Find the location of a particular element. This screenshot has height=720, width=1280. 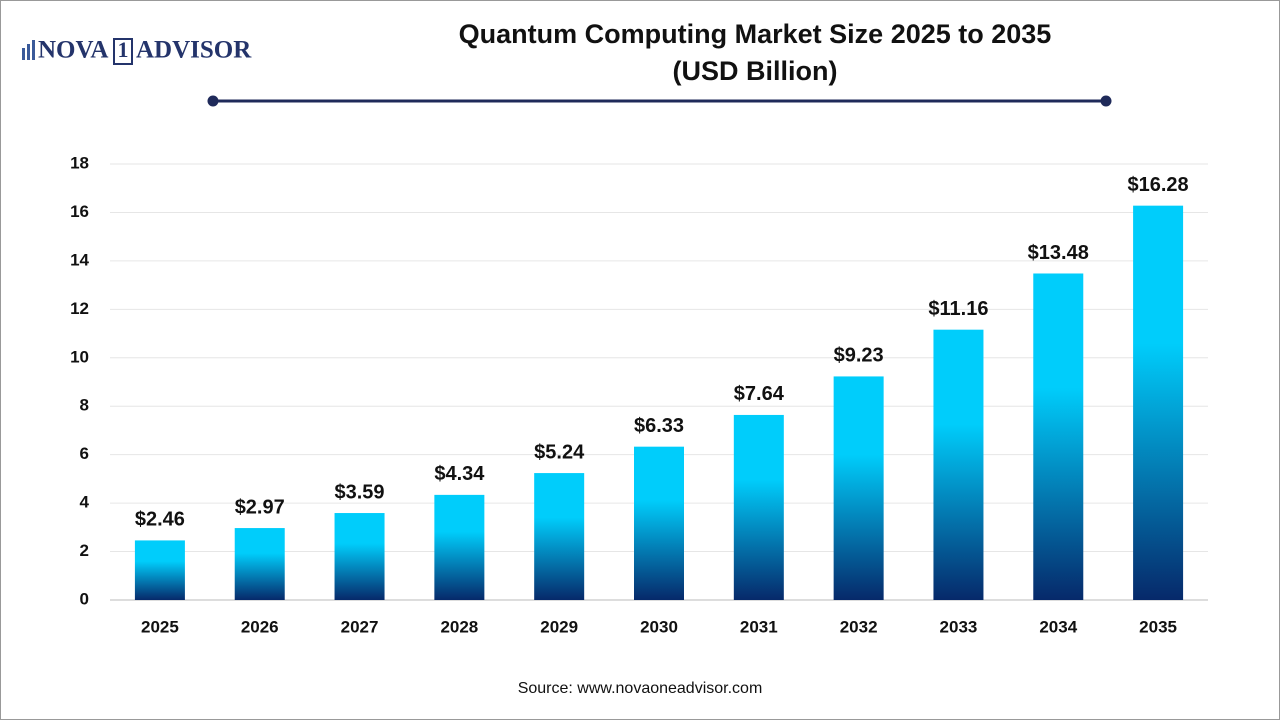

y-tick-label: 4 is located at coordinates (85, 502).